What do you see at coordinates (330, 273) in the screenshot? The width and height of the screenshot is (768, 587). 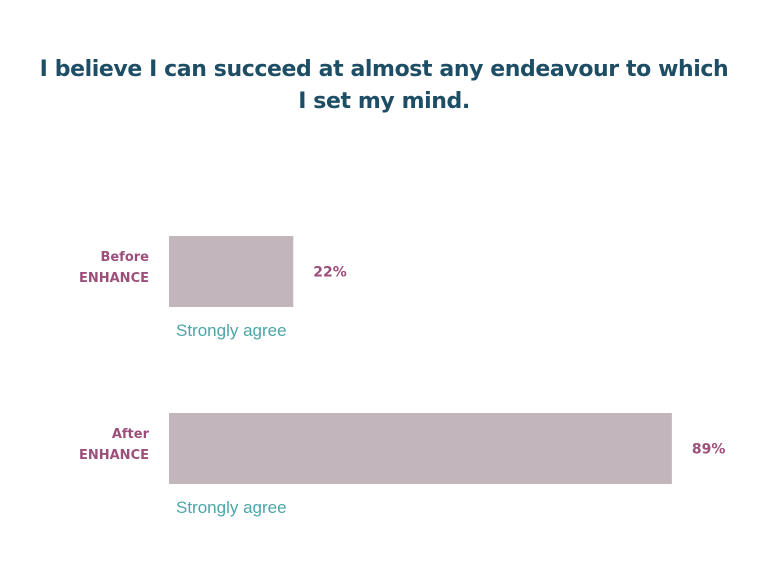 I see `value-label-1: 22%` at bounding box center [330, 273].